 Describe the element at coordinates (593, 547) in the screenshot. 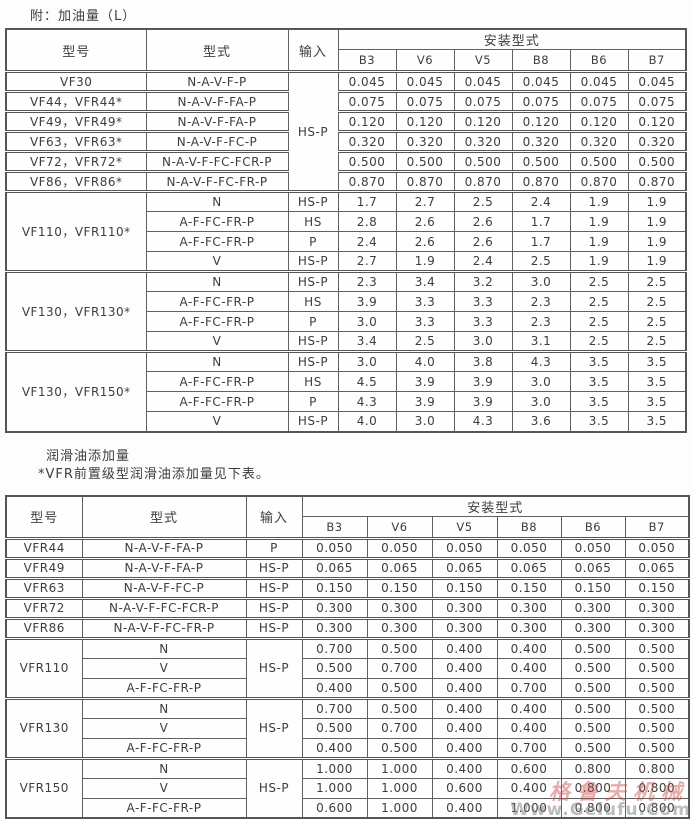

I see `table-cell: 0.050` at that location.